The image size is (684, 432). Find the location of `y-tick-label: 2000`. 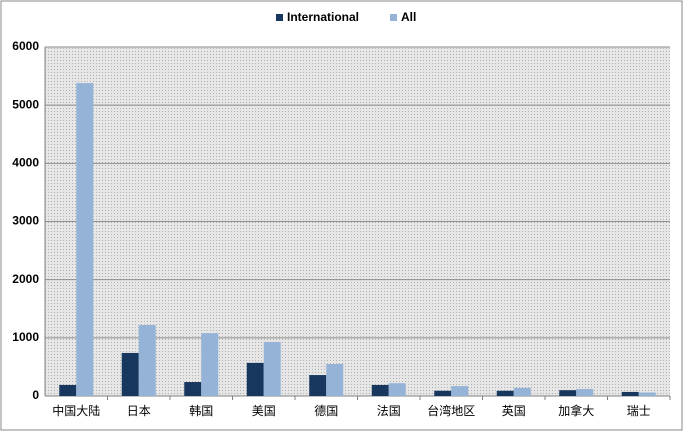

y-tick-label: 2000 is located at coordinates (25, 279).